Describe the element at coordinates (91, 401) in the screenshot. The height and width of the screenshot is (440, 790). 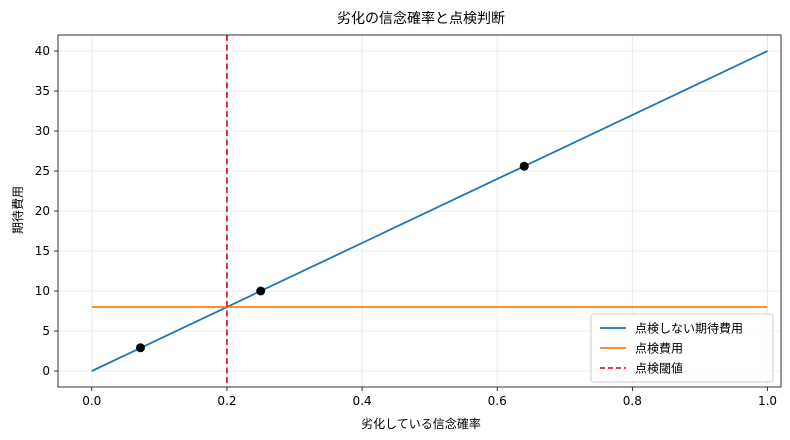
I see `x-tick-label: 0.0` at that location.